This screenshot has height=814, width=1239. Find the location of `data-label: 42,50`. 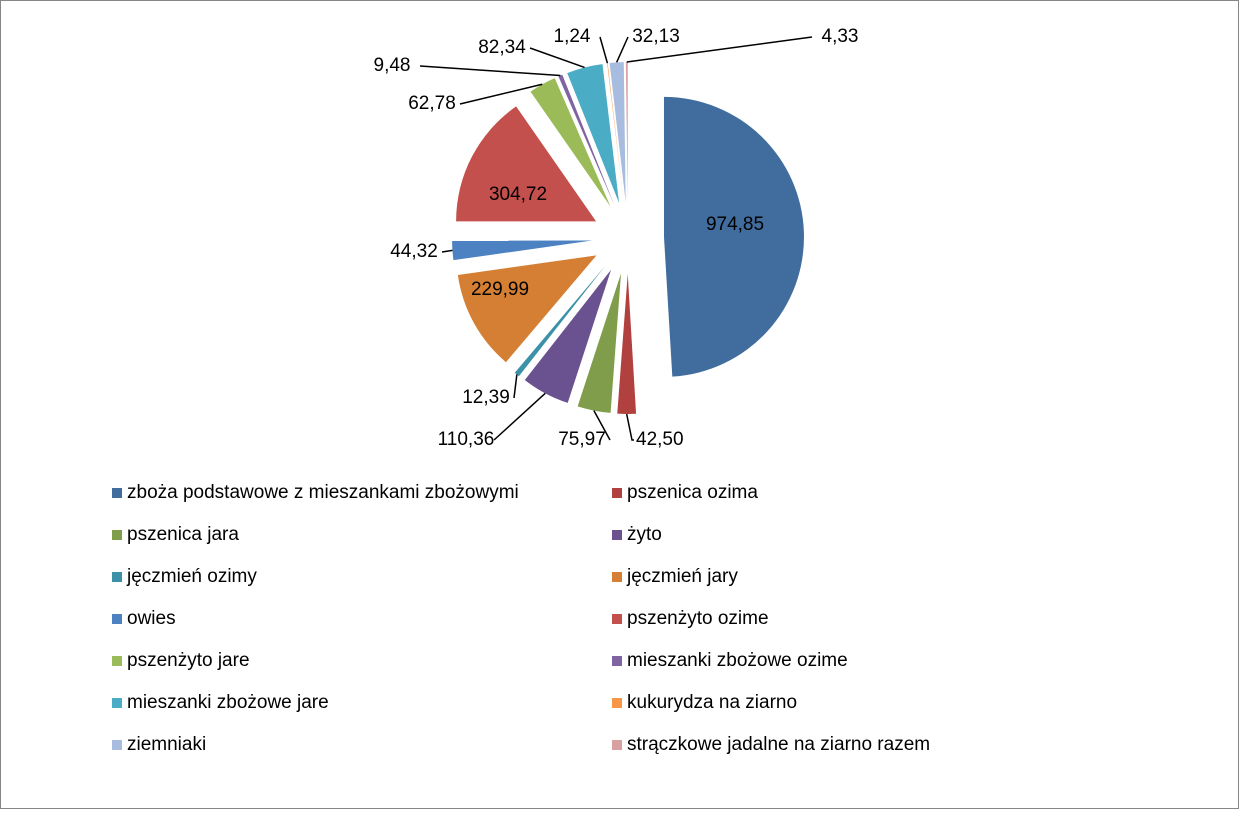

data-label: 42,50 is located at coordinates (660, 439).